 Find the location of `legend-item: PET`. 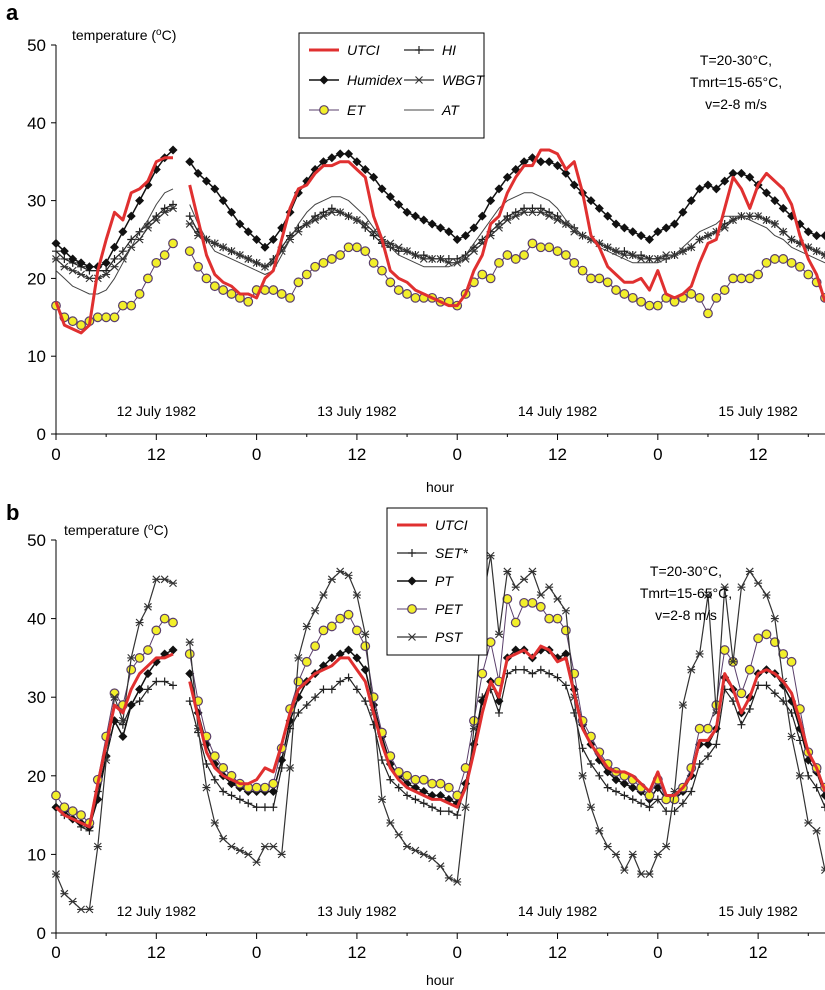

legend-item: PET is located at coordinates (430, 609).